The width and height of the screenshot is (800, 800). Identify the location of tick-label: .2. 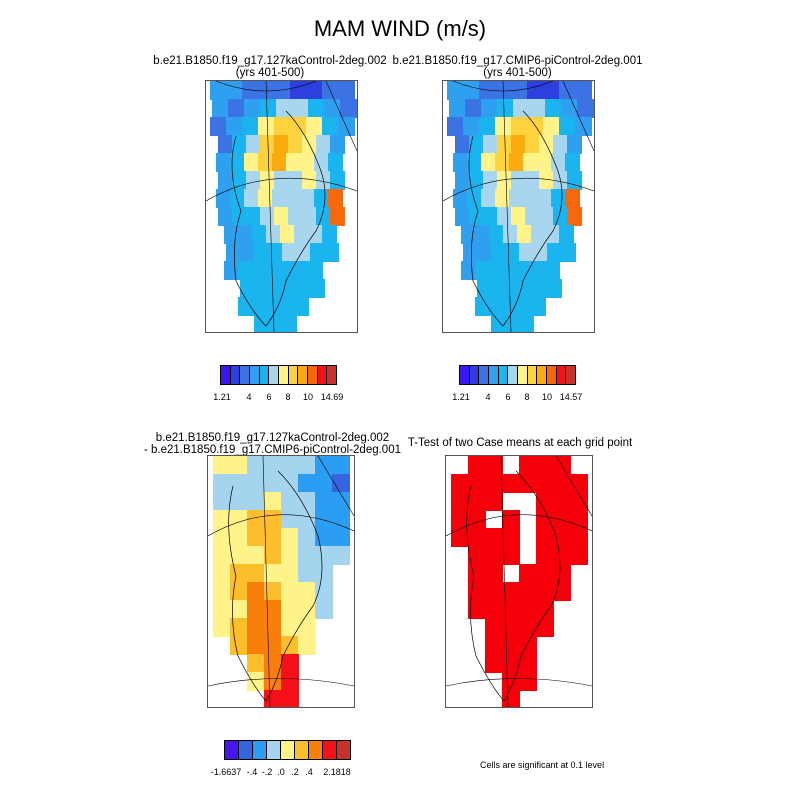
(295, 772).